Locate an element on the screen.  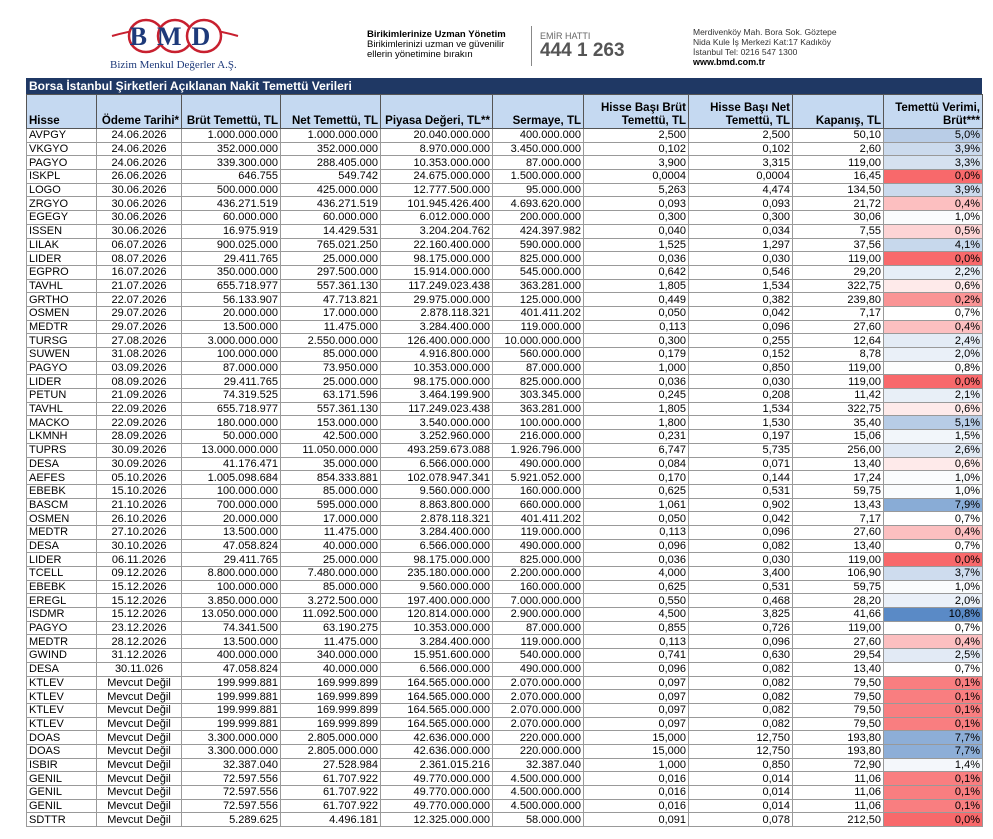
table-cell: 119,00 is located at coordinates (838, 163).